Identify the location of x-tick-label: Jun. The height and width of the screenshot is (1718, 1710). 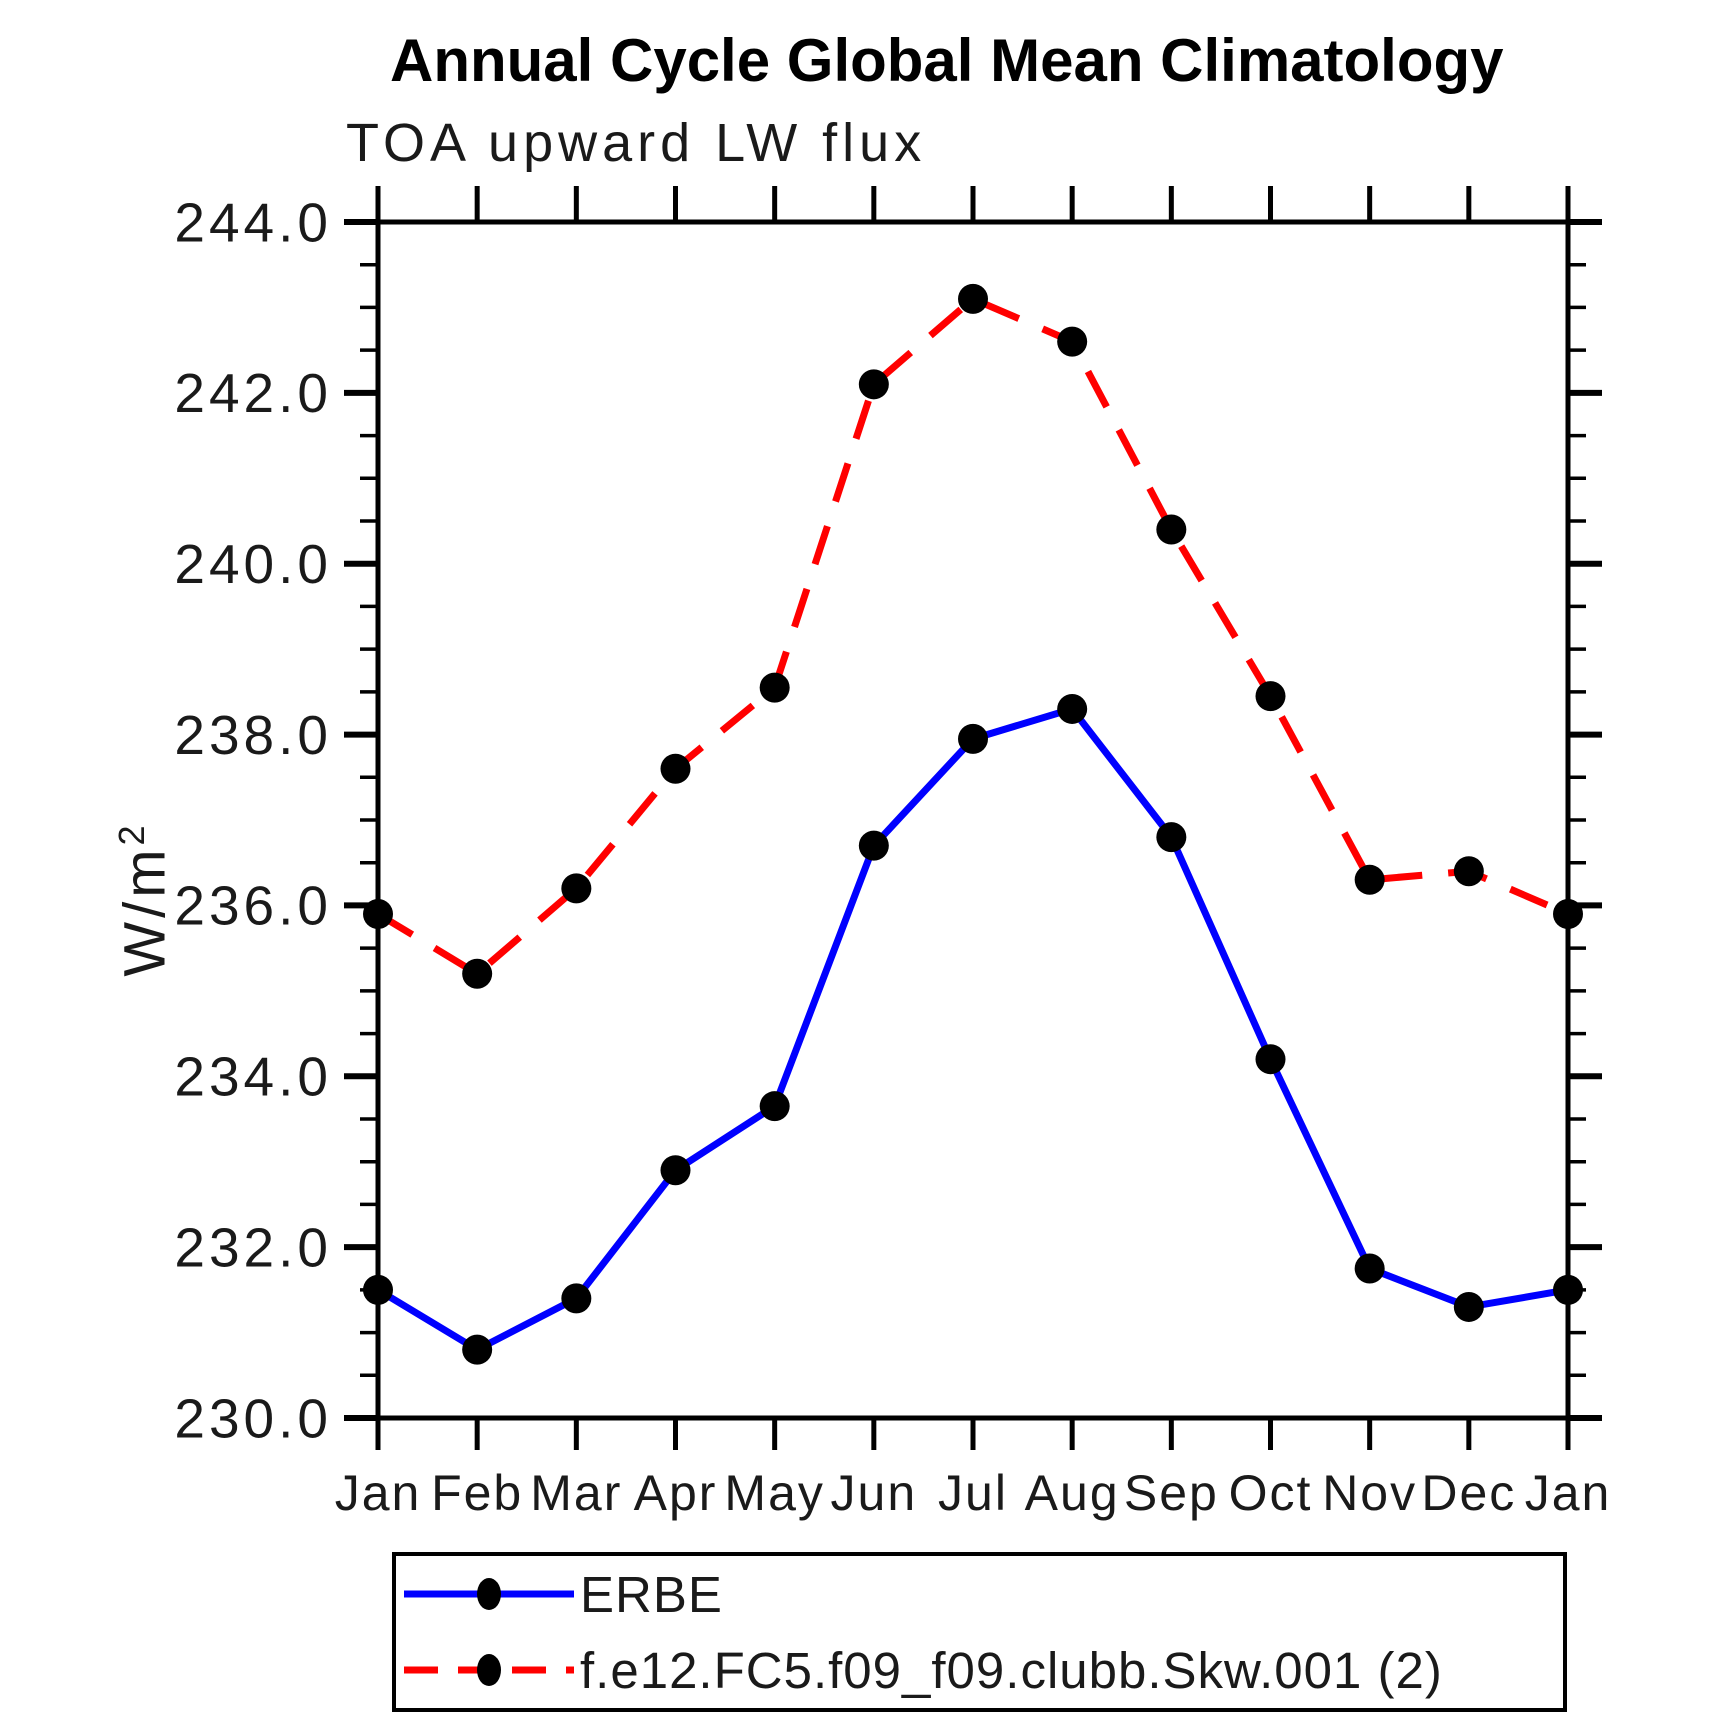
(874, 1493).